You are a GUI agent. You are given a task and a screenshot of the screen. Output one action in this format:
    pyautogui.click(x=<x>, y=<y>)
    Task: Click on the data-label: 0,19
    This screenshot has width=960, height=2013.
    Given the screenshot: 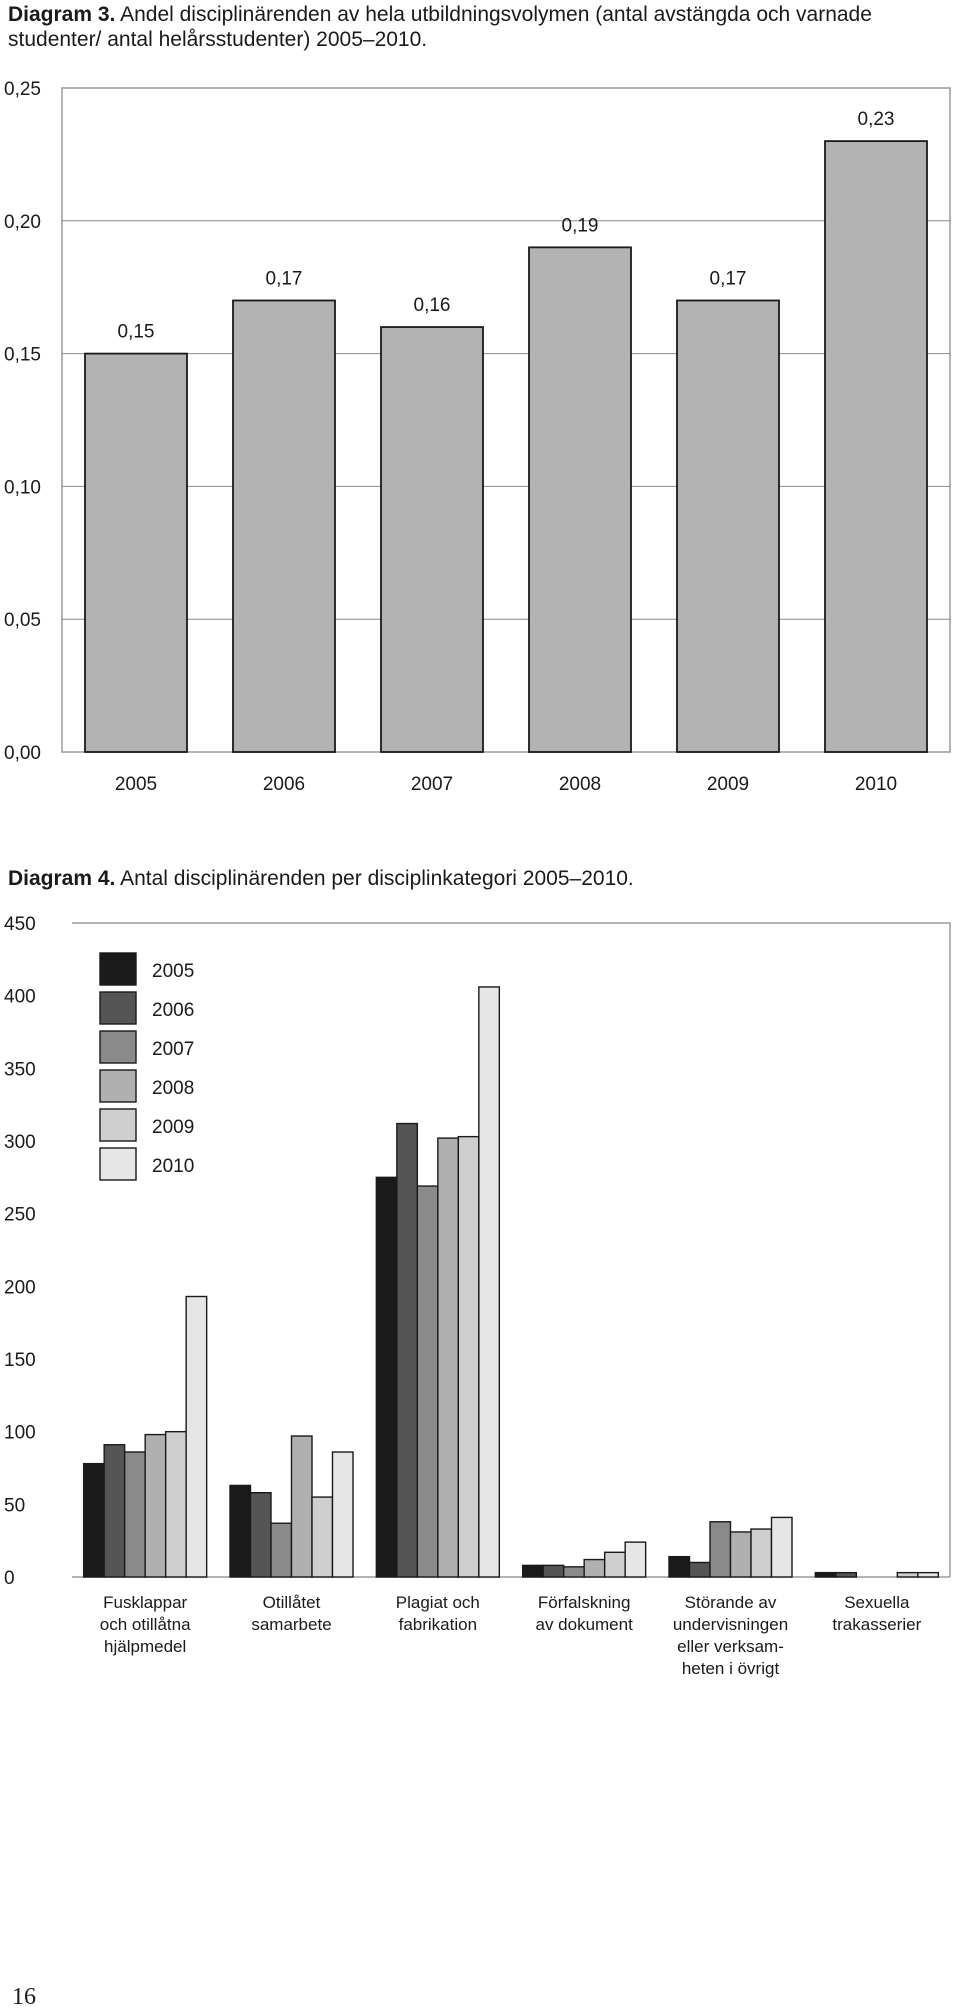 What is the action you would take?
    pyautogui.click(x=580, y=225)
    